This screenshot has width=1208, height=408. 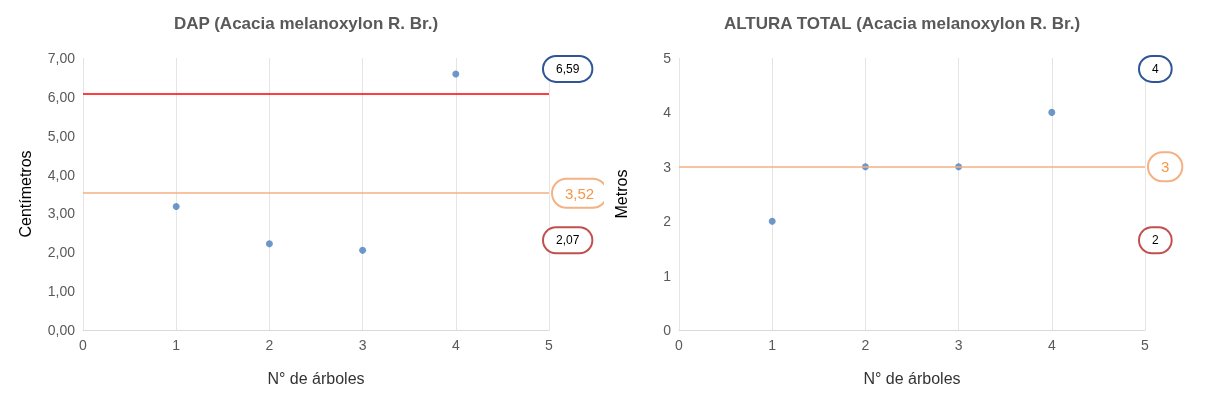 What do you see at coordinates (1155, 68) in the screenshot?
I see `text: 4` at bounding box center [1155, 68].